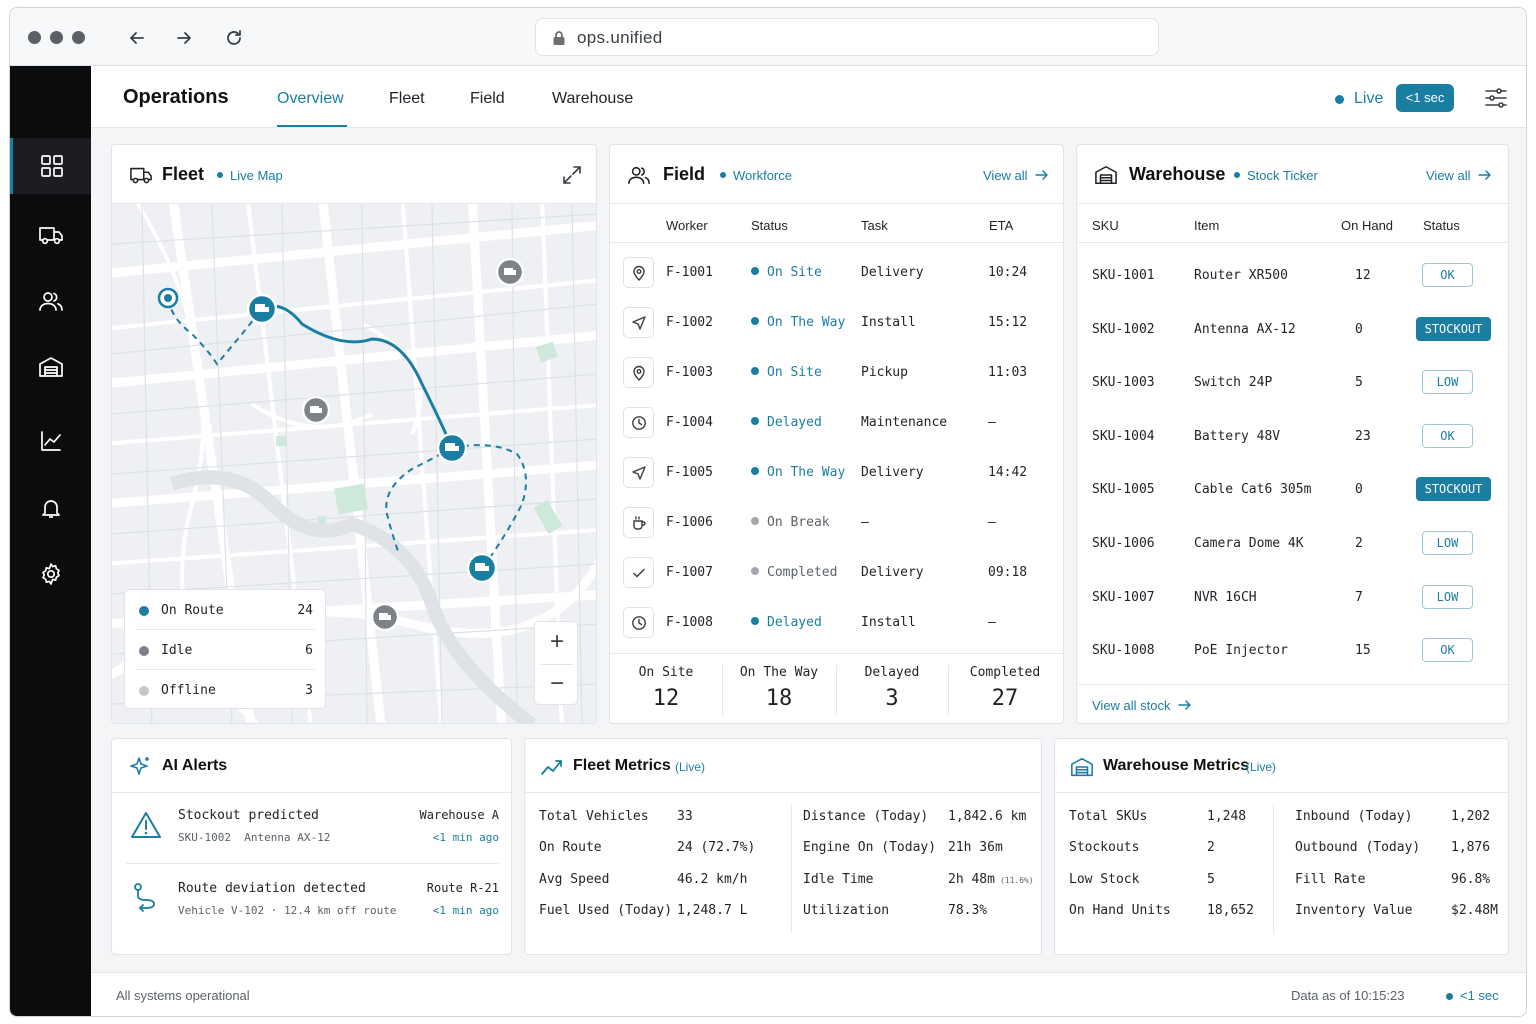 This screenshot has height=1024, width=1536. Describe the element at coordinates (1292, 650) in the screenshot. I see `table-row: SKU-1008 PoE Injector 15 OK` at that location.